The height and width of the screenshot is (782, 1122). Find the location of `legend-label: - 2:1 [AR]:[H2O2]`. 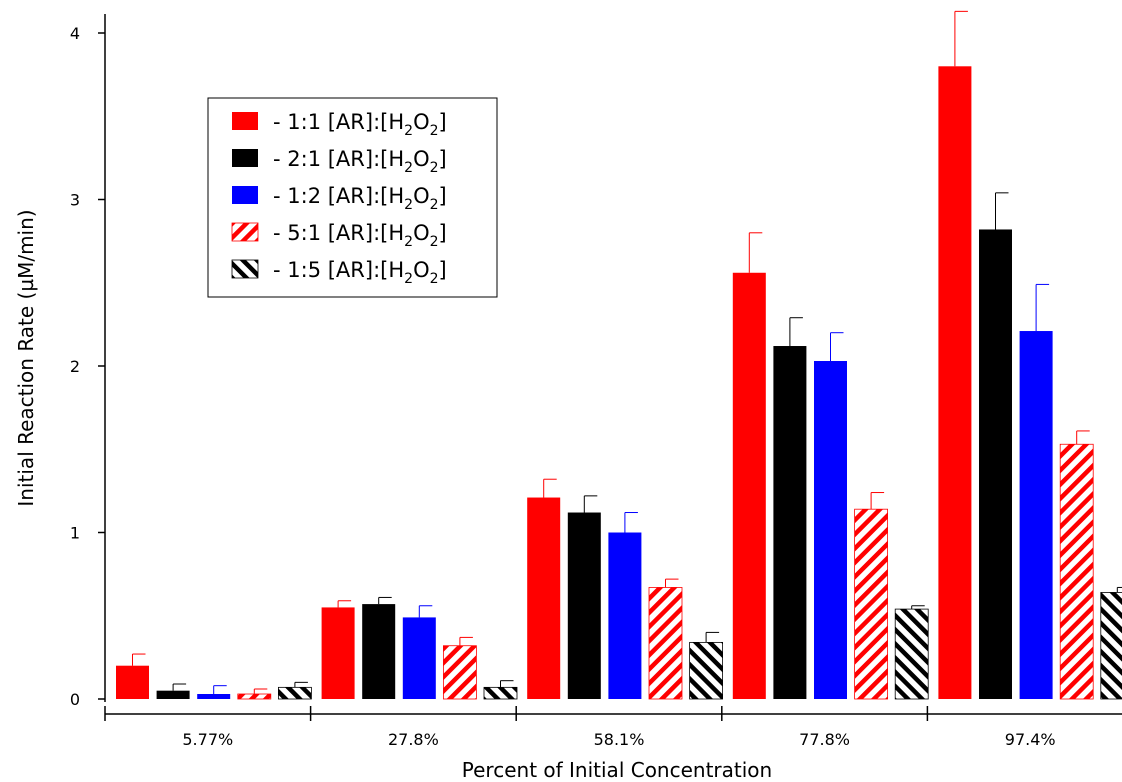

legend-label: - 2:1 [AR]:[H2O2] is located at coordinates (360, 161).